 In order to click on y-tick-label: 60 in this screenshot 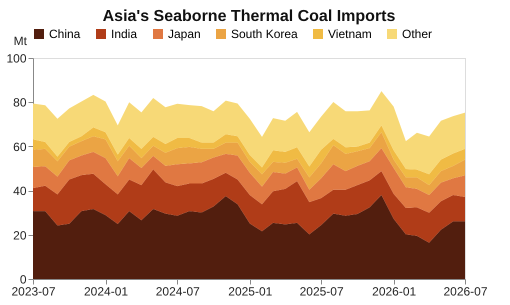, I will do `click(20, 147)`.